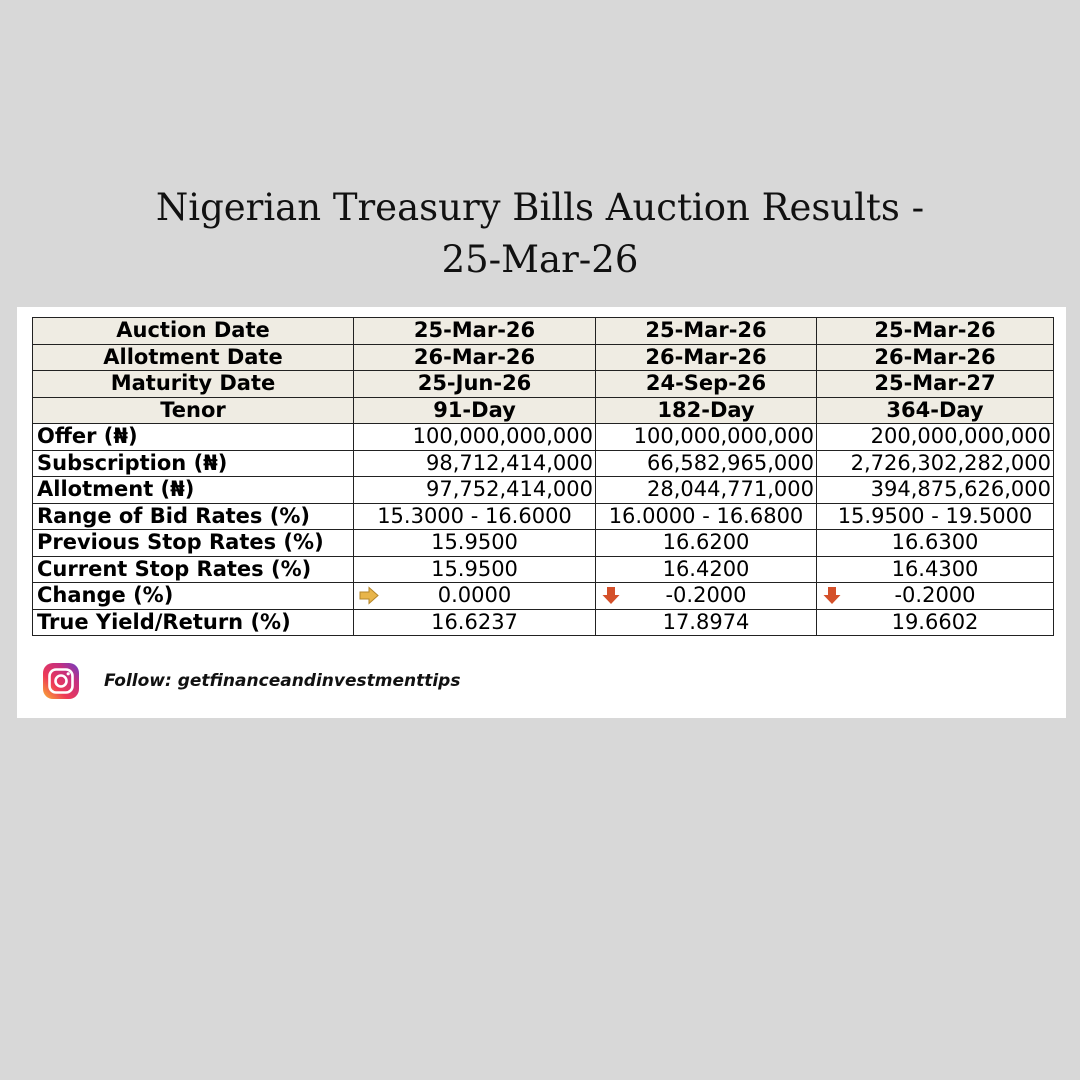 This screenshot has height=1080, width=1080. Describe the element at coordinates (61, 681) in the screenshot. I see `instagram-icon` at that location.